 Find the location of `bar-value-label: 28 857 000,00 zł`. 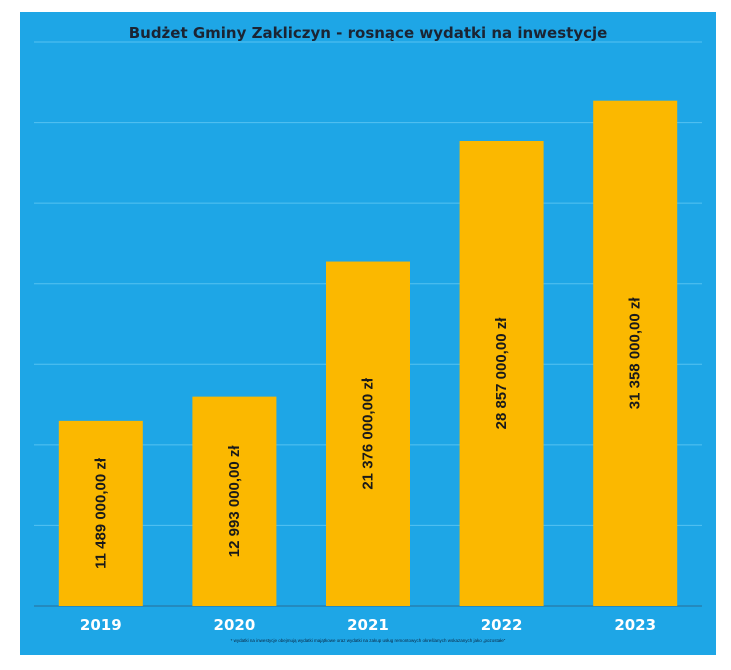

bar-value-label: 28 857 000,00 zł is located at coordinates (501, 373).